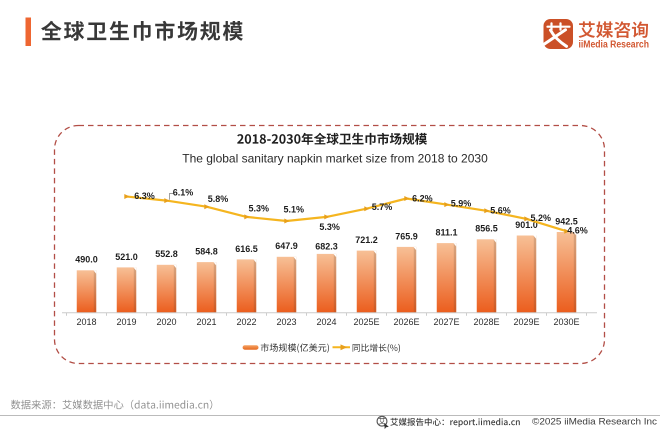  I want to click on svg-text: 647.9, so click(286, 246).